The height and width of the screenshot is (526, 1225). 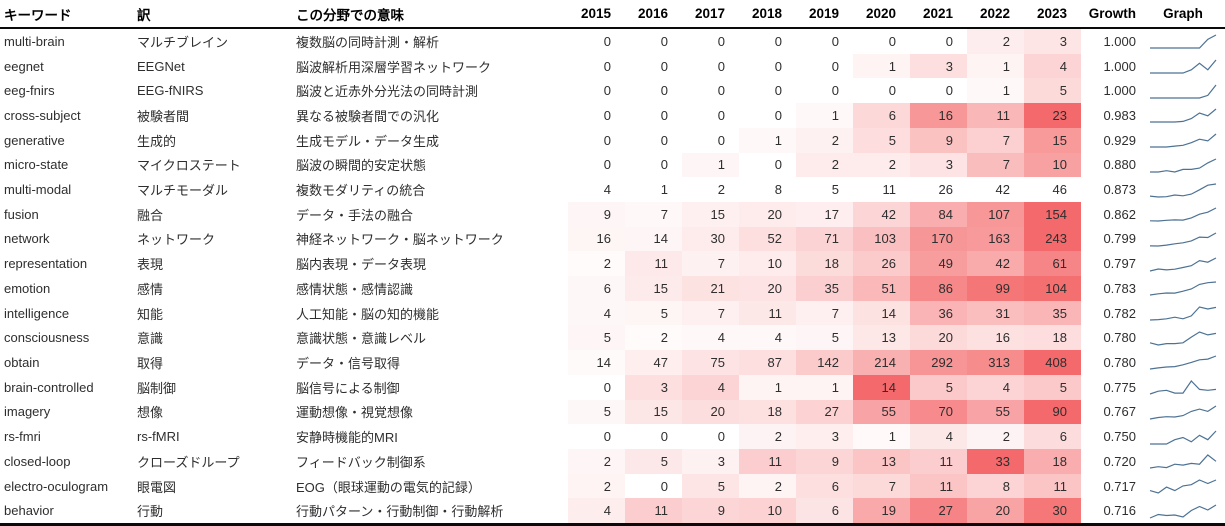 I want to click on growth-cell: 0.782, so click(x=1119, y=313).